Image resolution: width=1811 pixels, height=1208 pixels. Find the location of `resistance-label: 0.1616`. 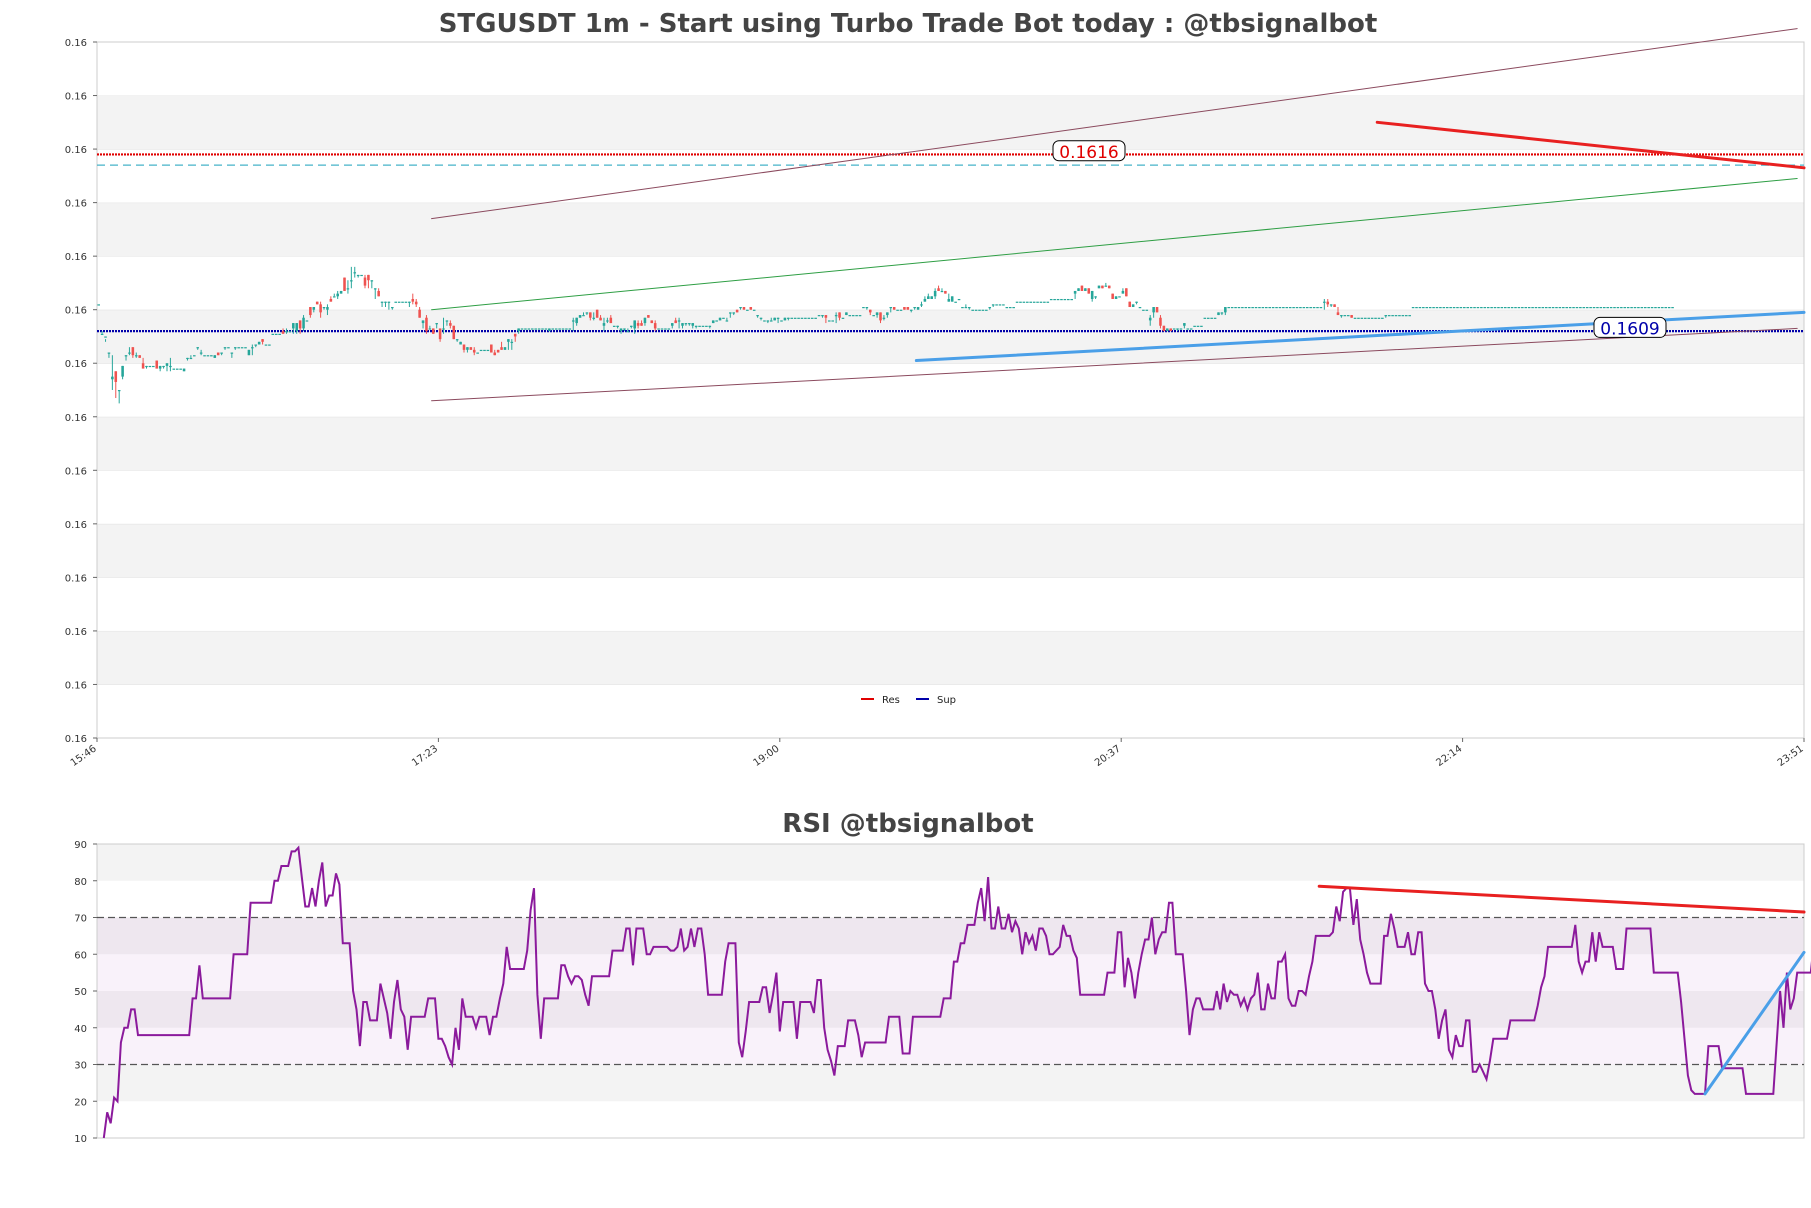

resistance-label: 0.1616 is located at coordinates (1089, 151).